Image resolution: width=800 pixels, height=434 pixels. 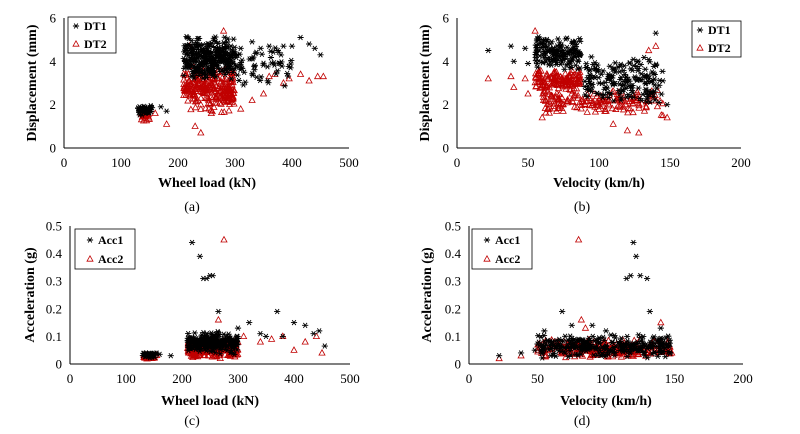 I want to click on panel-b-x-tick-label: 0, so click(x=457, y=162).